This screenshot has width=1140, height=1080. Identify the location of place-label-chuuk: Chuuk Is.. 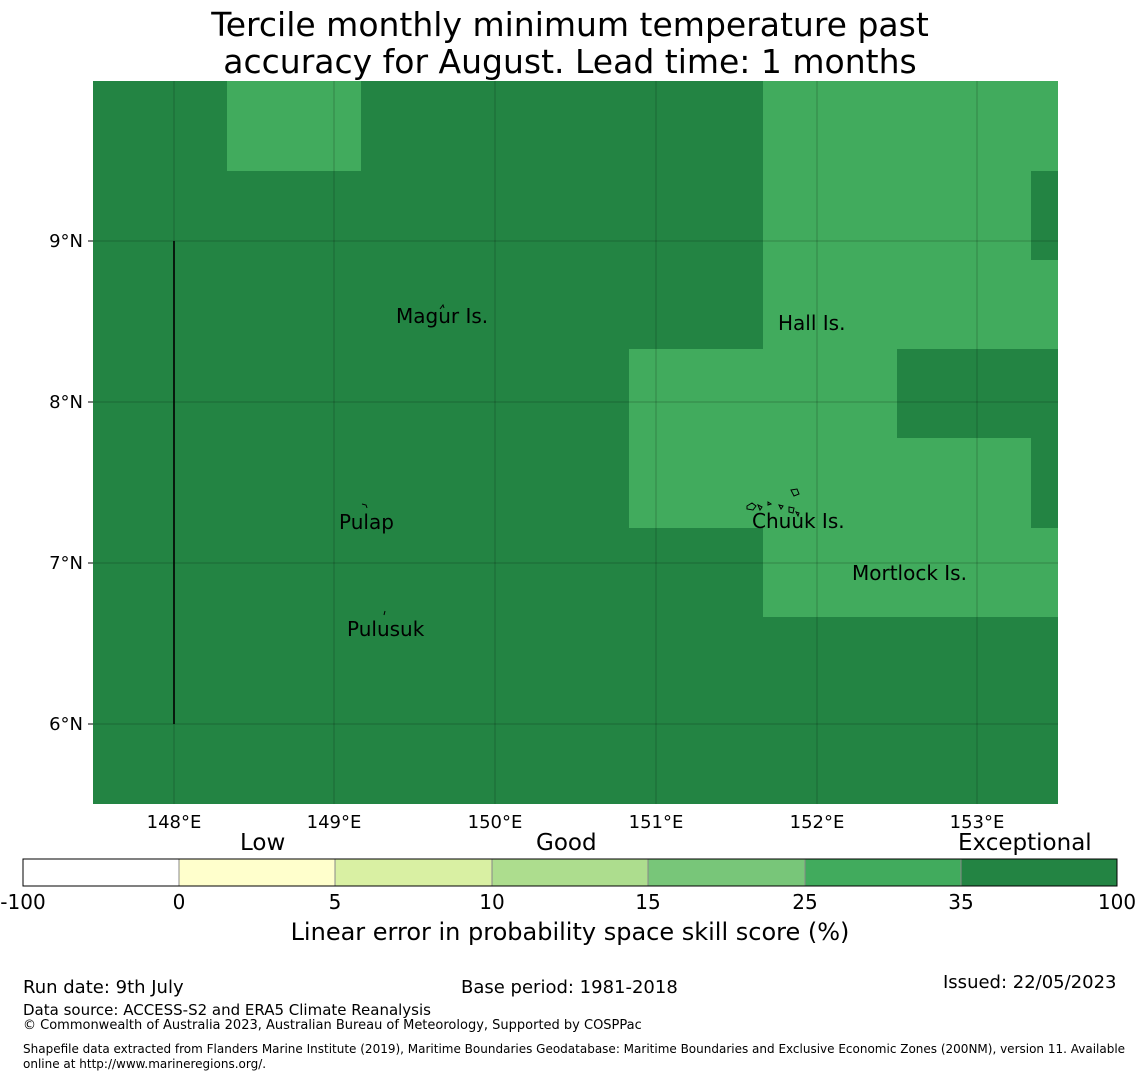
(798, 521).